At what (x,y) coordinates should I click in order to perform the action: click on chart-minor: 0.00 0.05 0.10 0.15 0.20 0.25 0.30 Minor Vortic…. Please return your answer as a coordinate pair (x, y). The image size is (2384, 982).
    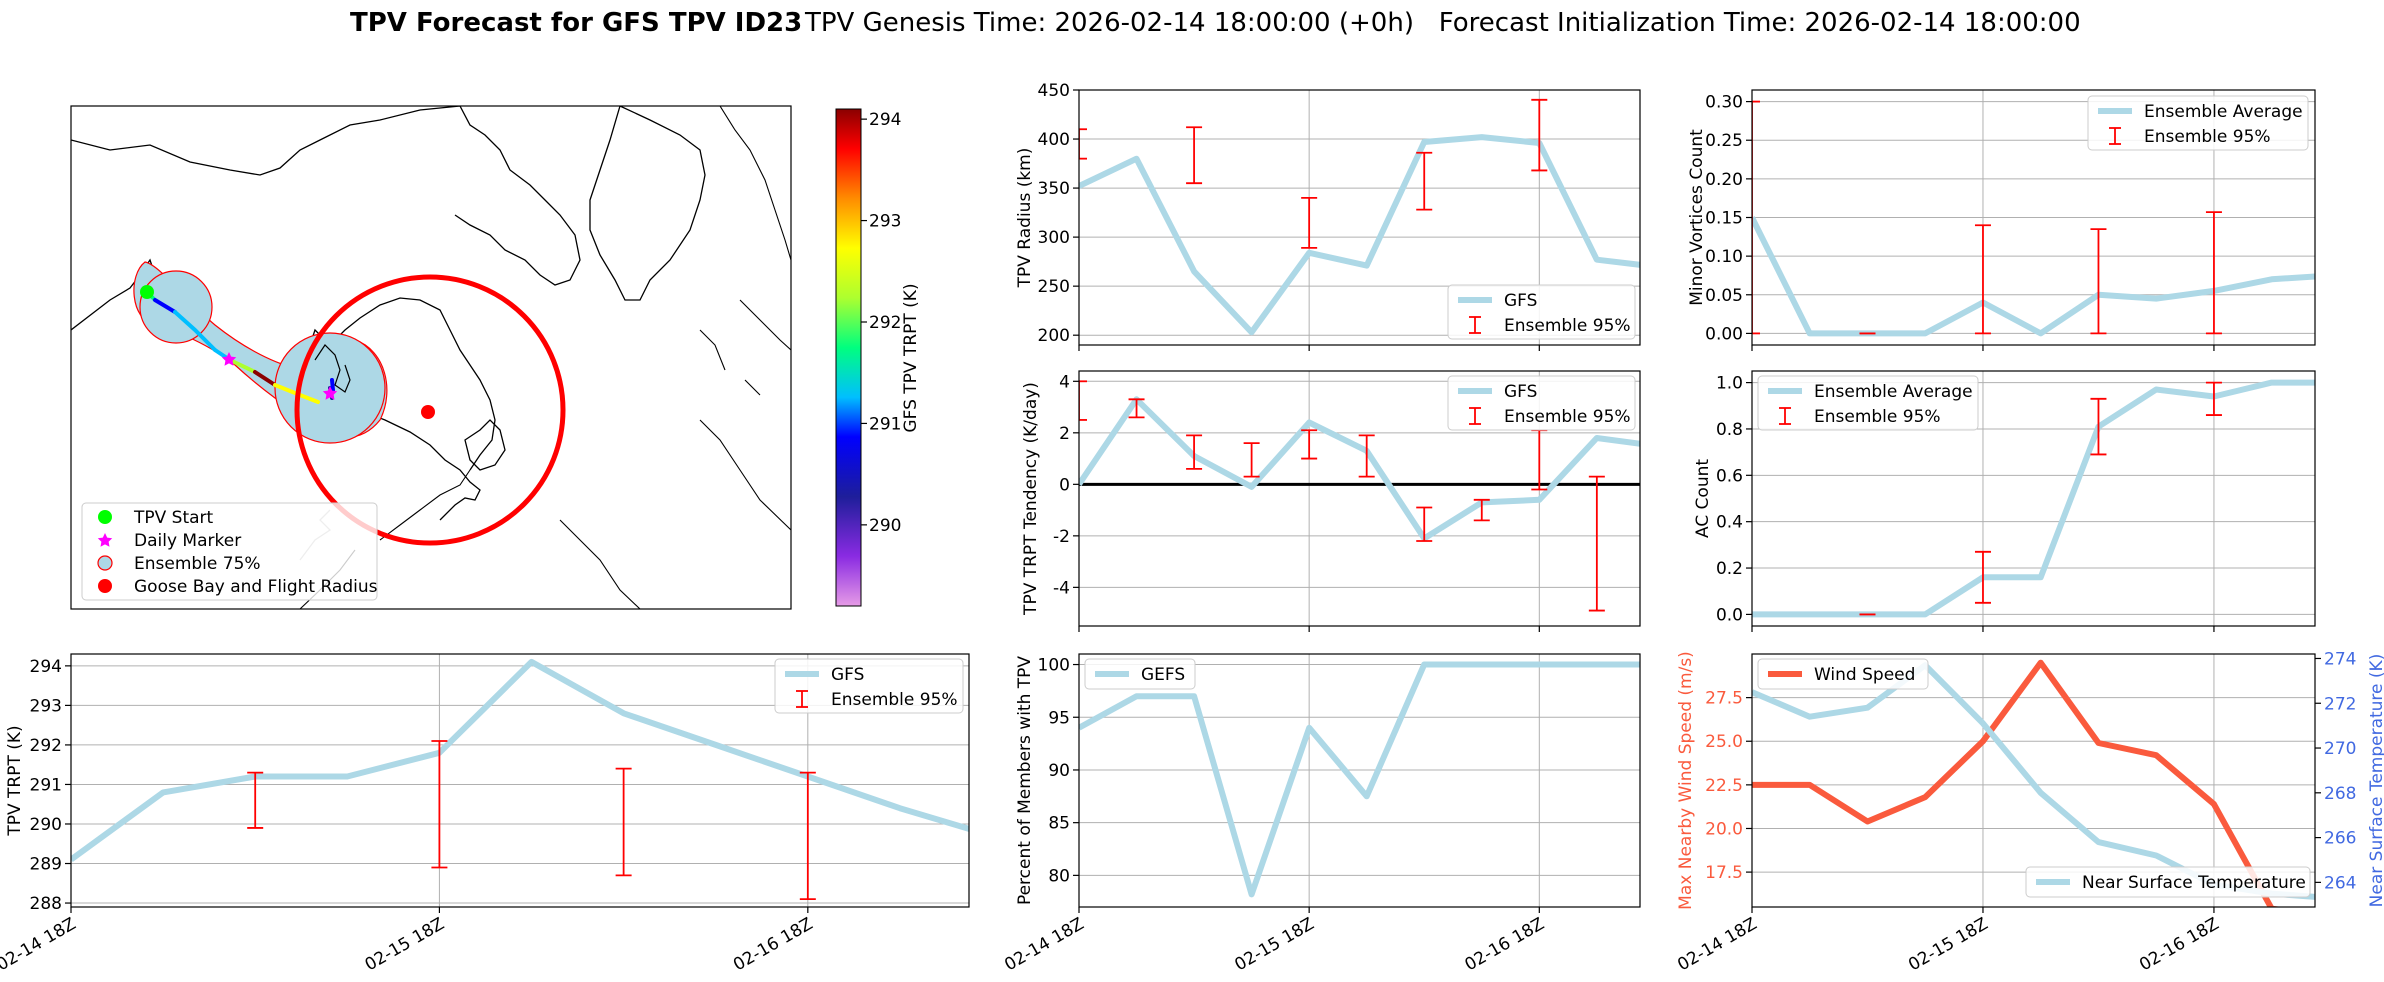
    Looking at the image, I should click on (2001, 220).